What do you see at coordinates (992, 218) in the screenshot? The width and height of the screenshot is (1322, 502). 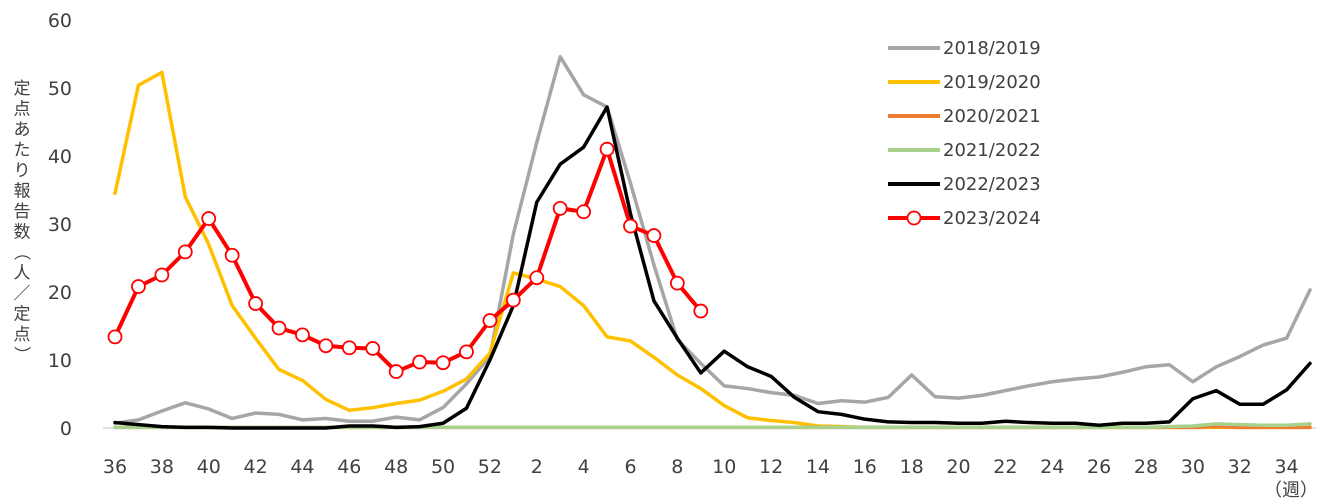 I see `legend-label: 2023/2024` at bounding box center [992, 218].